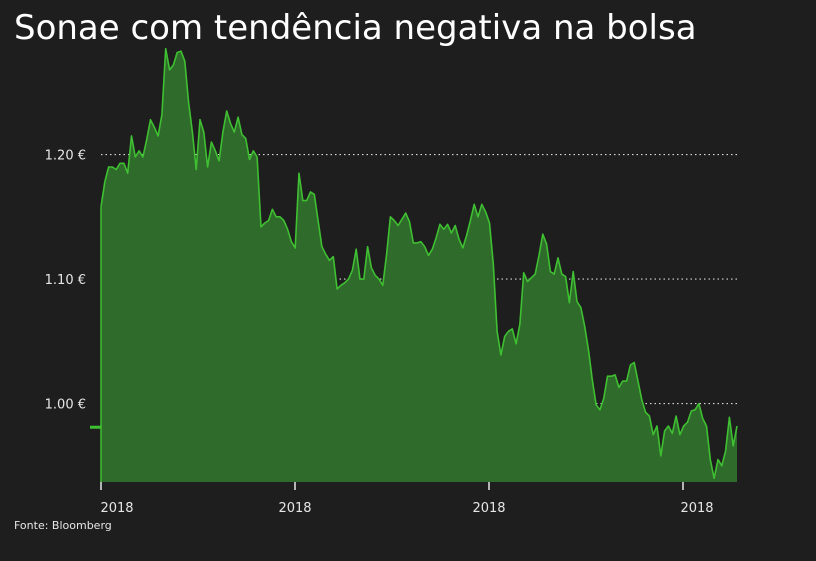 This screenshot has height=561, width=816. What do you see at coordinates (355, 28) in the screenshot?
I see `chart-title: Sonae com tendência negativa na bolsa` at bounding box center [355, 28].